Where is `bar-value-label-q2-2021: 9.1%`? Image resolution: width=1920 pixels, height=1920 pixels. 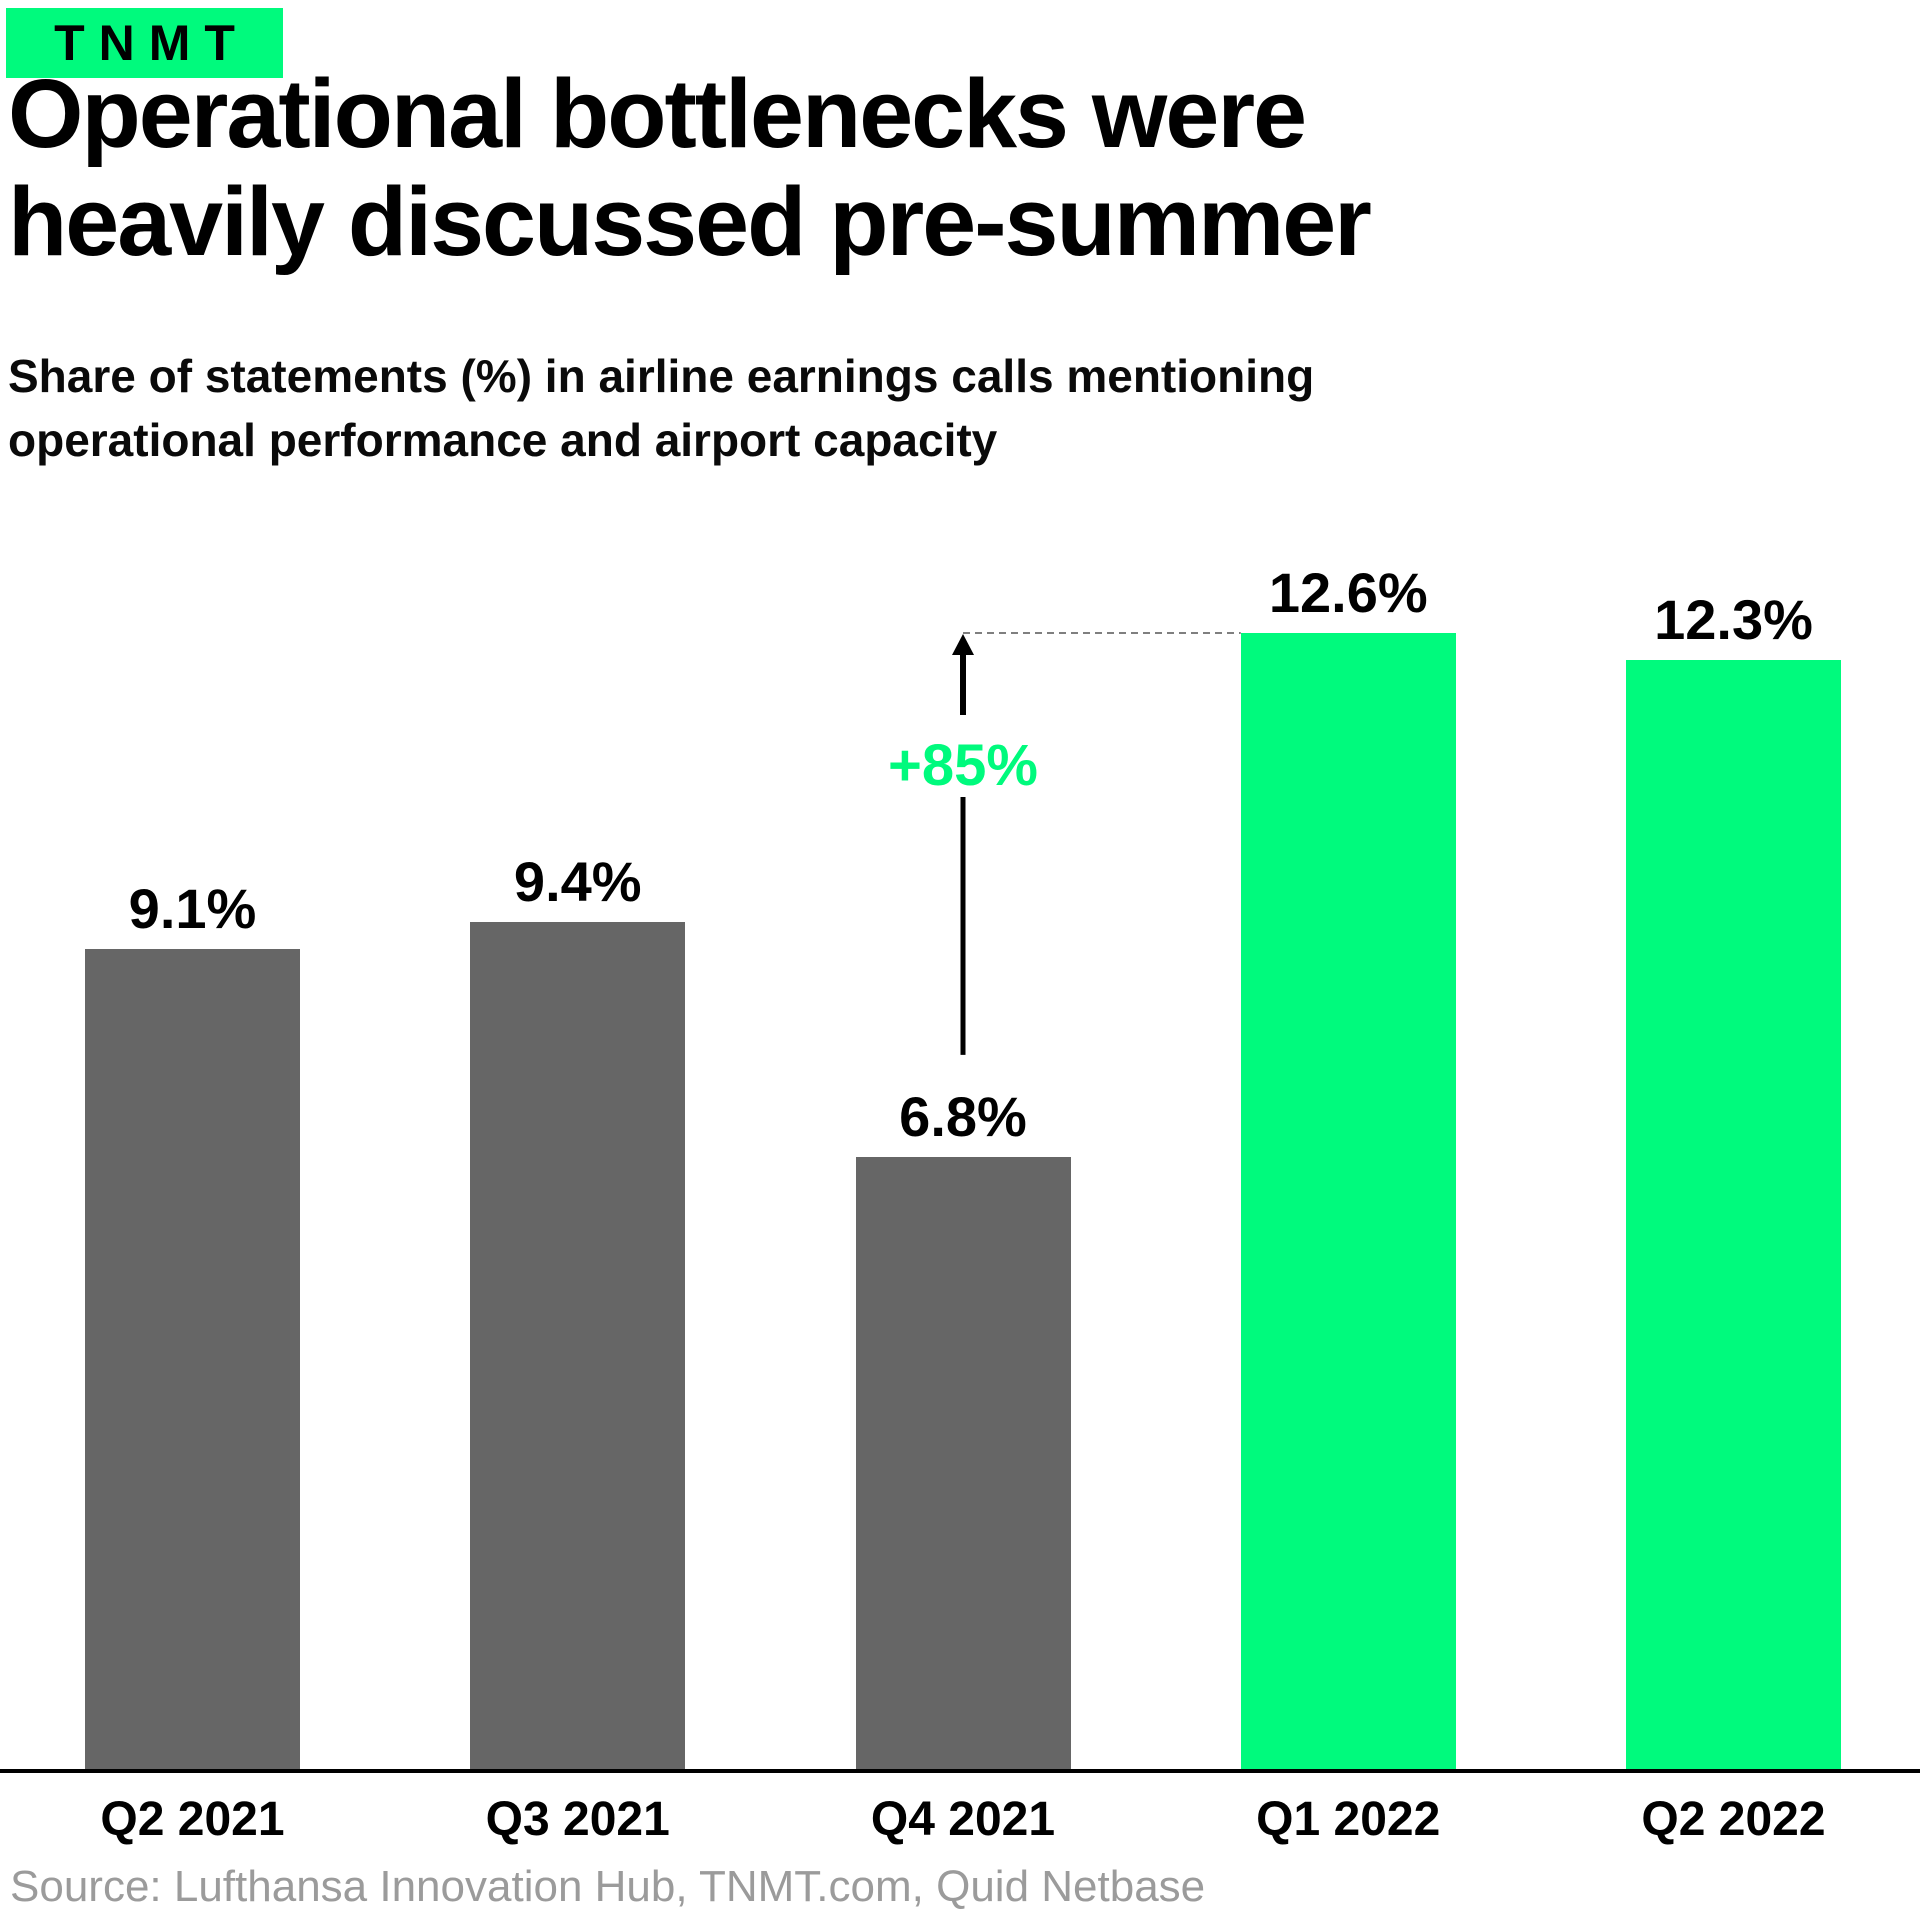
bar-value-label-q2-2021: 9.1% is located at coordinates (192, 909).